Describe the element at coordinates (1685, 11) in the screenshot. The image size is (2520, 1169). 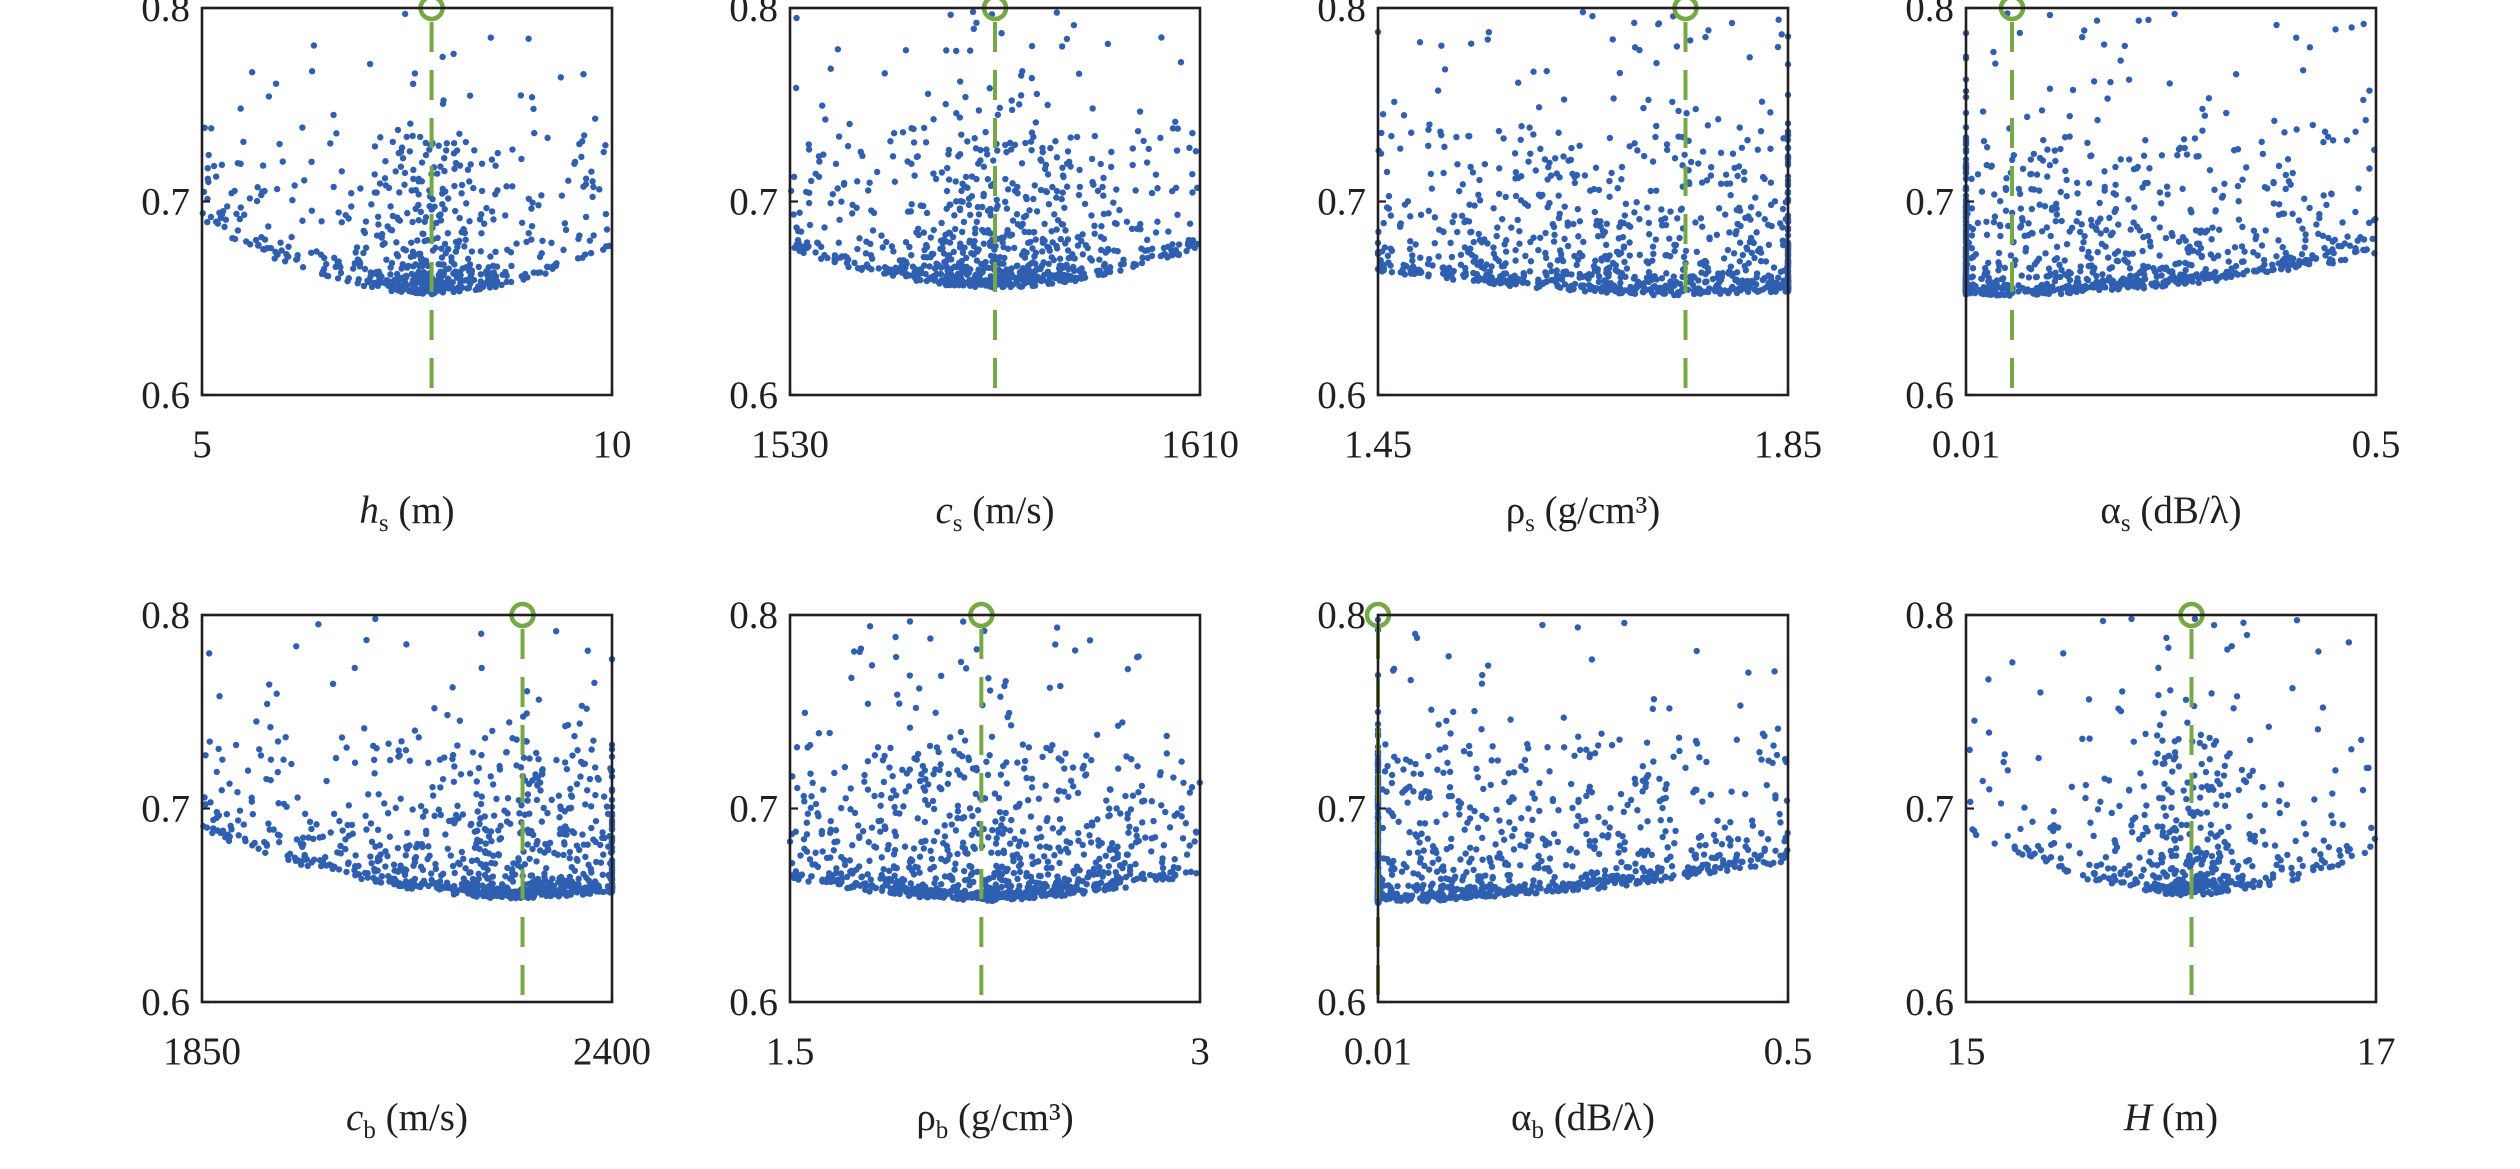
I see `optimum-marker` at that location.